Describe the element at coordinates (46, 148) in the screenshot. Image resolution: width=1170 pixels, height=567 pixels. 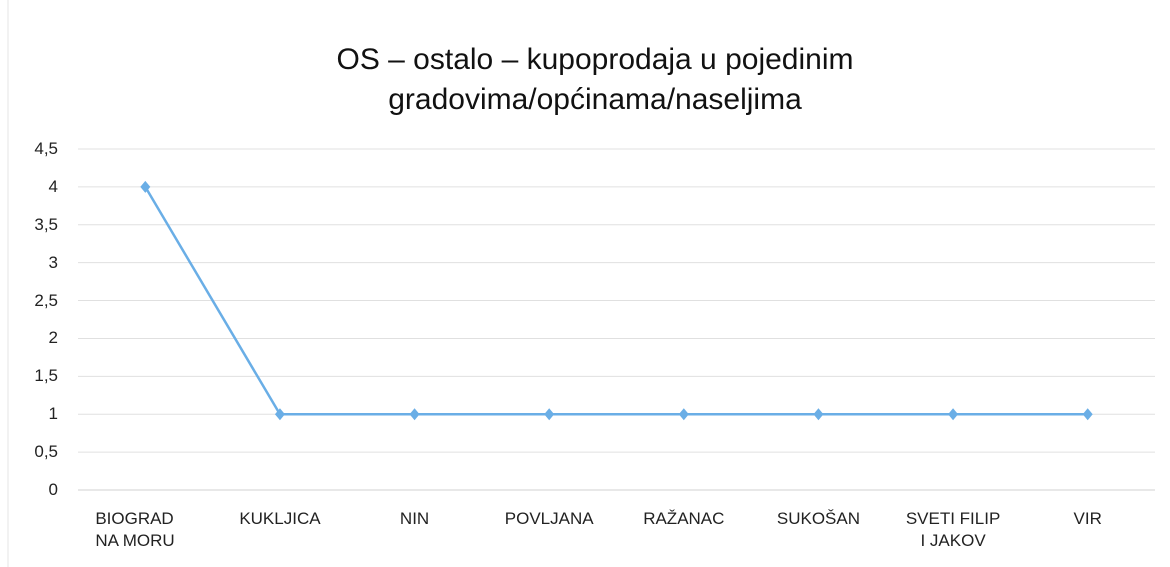
I see `y-tick-label: 4,5` at that location.